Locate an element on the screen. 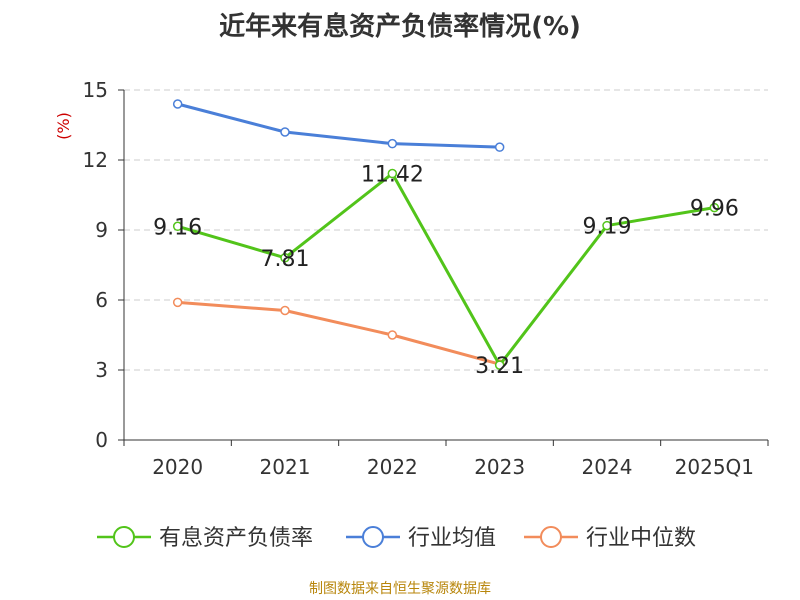 Image resolution: width=800 pixels, height=600 pixels. y-tick-label: 0 is located at coordinates (101, 440).